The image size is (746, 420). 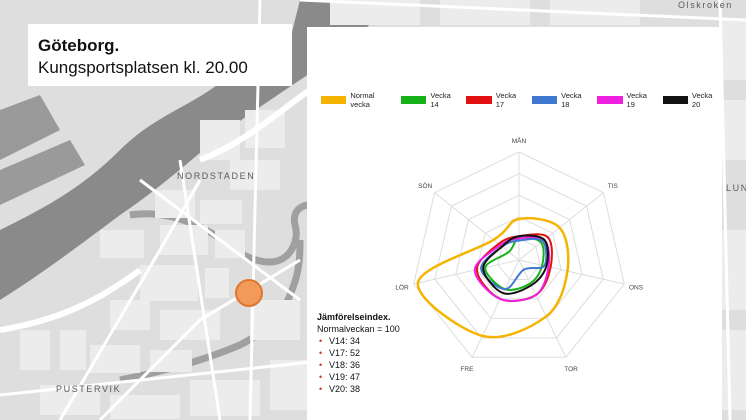 What do you see at coordinates (467, 369) in the screenshot?
I see `axis-label: FRE` at bounding box center [467, 369].